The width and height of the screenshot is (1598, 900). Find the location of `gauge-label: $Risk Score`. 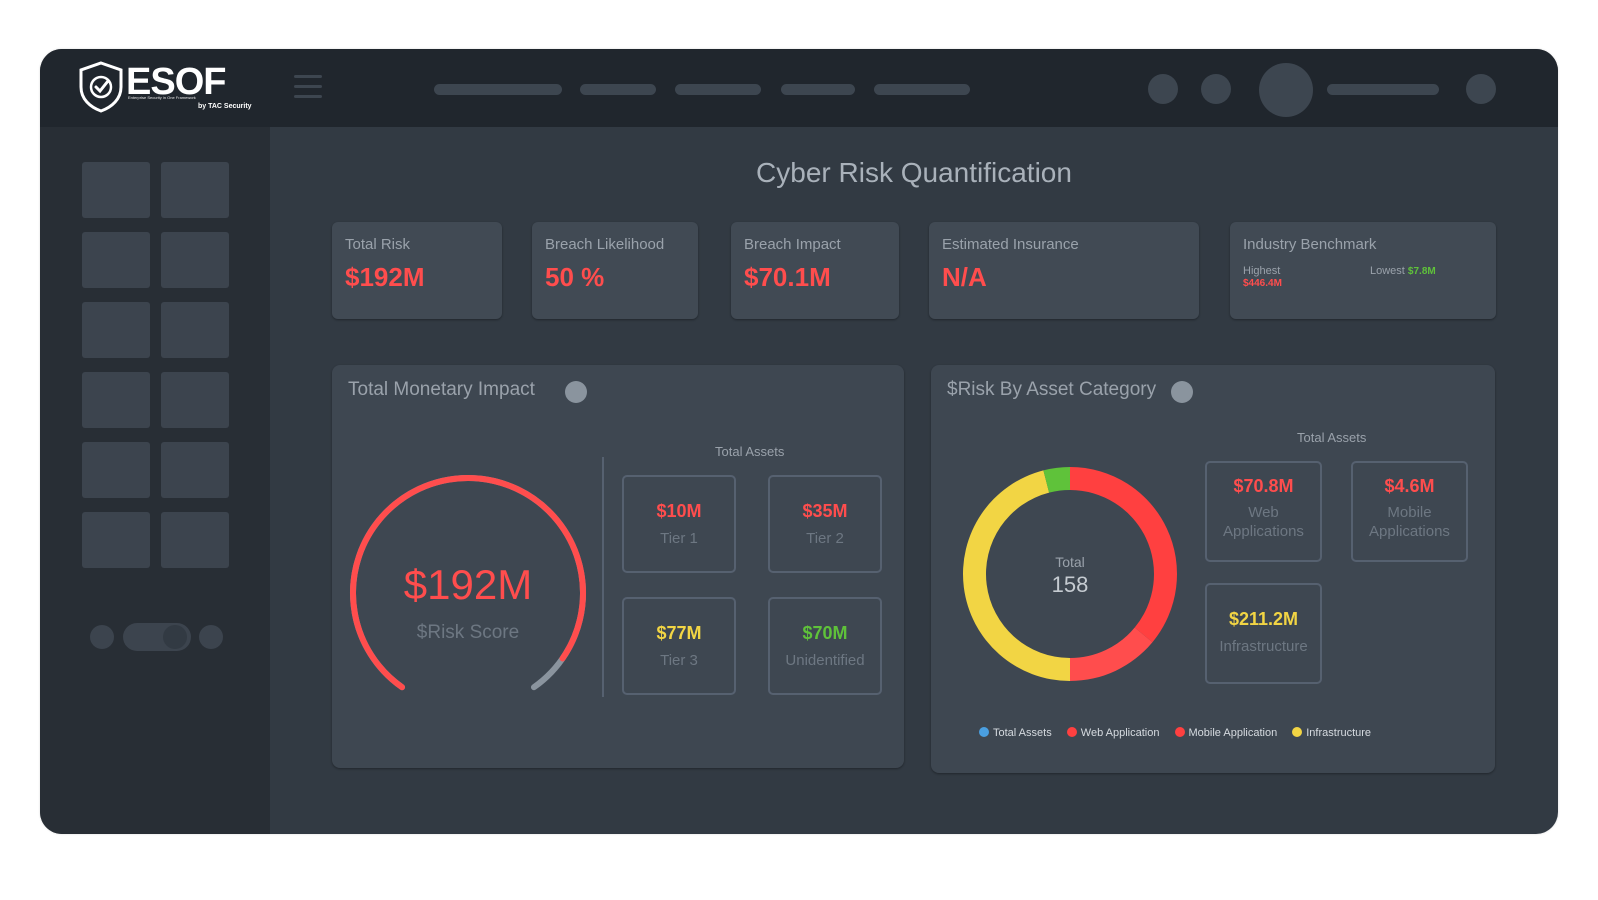

gauge-label: $Risk Score is located at coordinates (468, 632).